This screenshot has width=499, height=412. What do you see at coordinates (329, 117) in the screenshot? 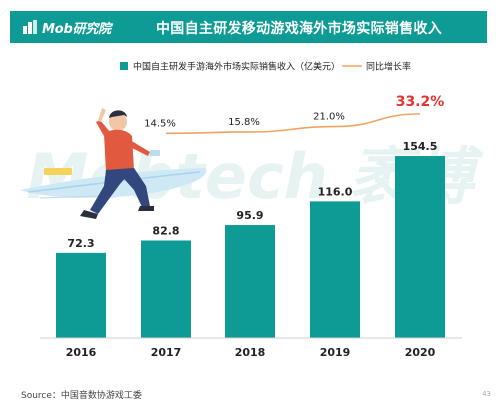
I see `growth-label-2019: 21.0%` at bounding box center [329, 117].